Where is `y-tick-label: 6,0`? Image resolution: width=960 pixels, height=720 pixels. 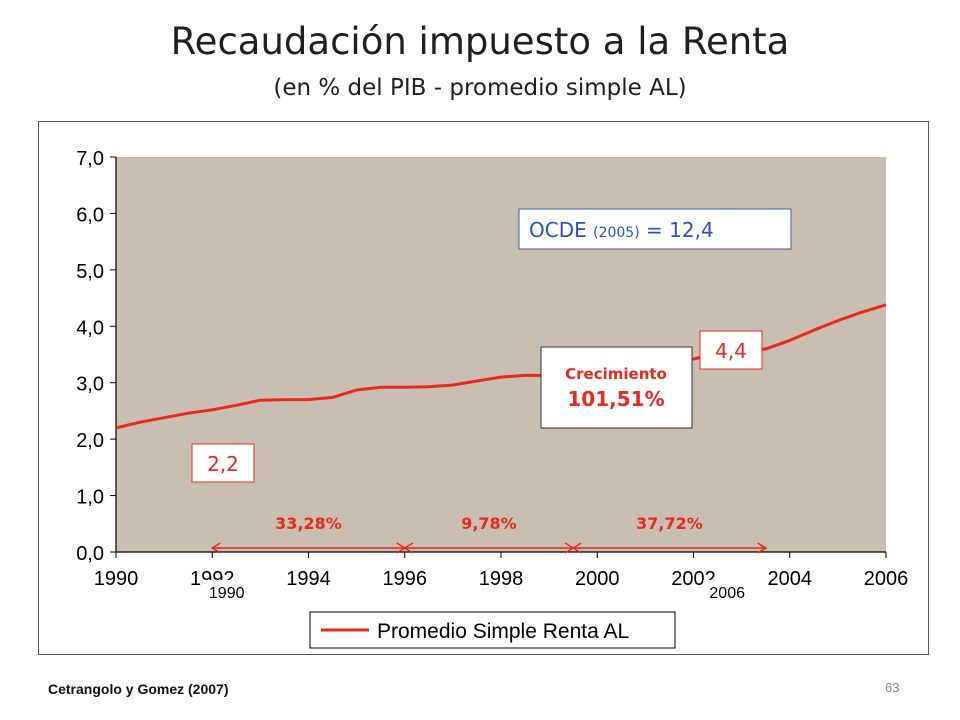
y-tick-label: 6,0 is located at coordinates (90, 215).